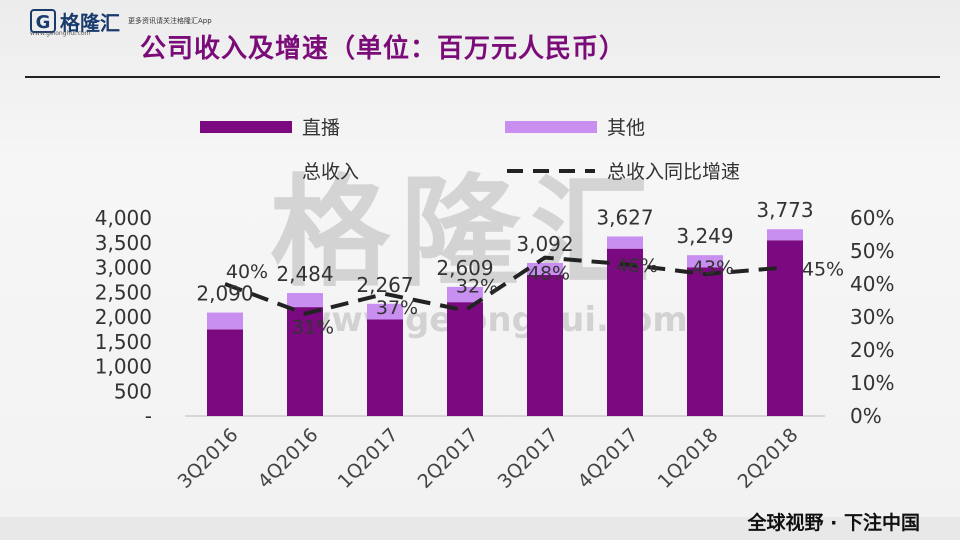 The width and height of the screenshot is (960, 540). Describe the element at coordinates (123, 367) in the screenshot. I see `y-tick-label: 1,000` at that location.